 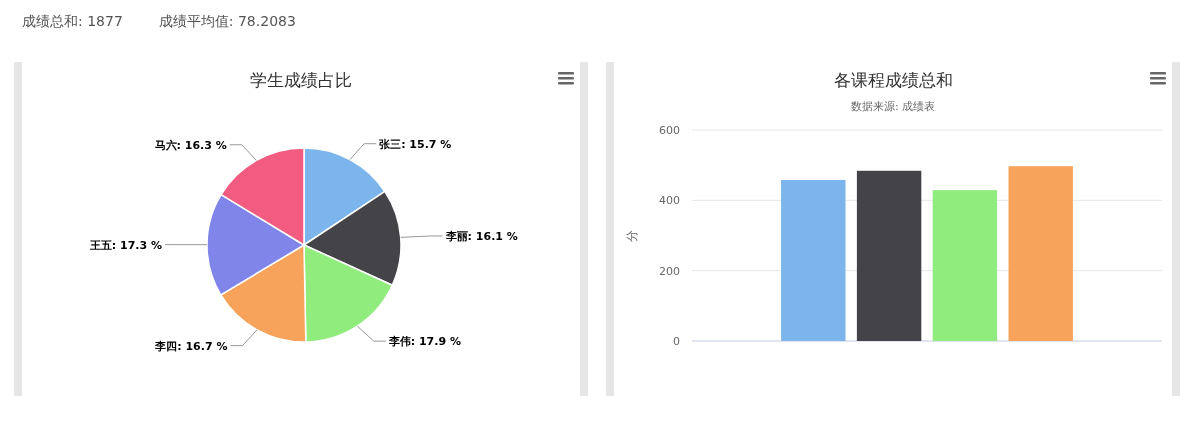 I want to click on data-label: : 17.9 %, so click(x=435, y=342).